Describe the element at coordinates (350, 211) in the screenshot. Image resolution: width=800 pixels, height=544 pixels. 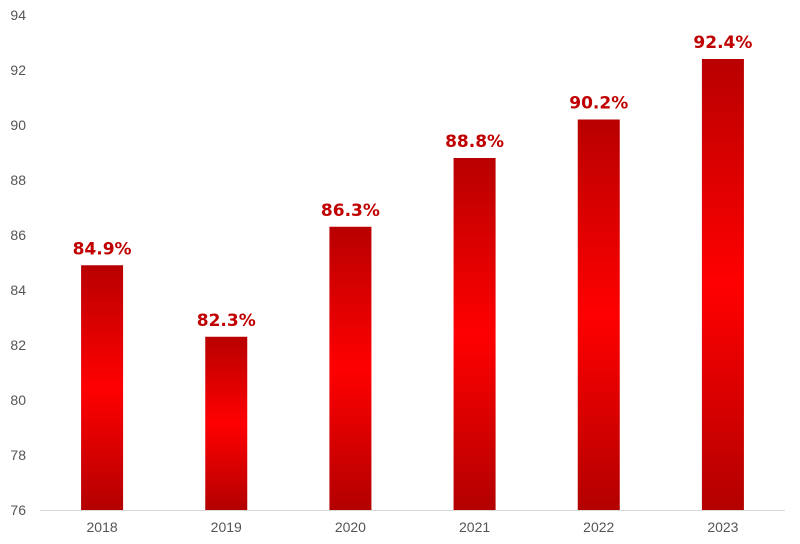
I see `data-label: 86.3%` at that location.